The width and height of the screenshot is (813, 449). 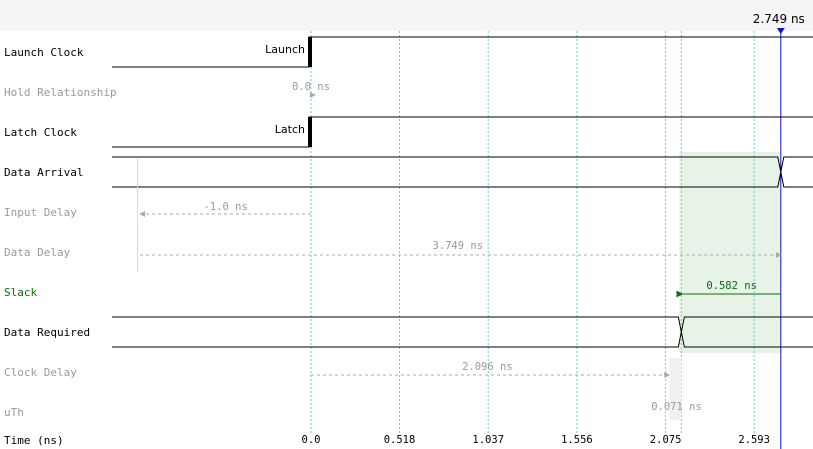 What do you see at coordinates (311, 440) in the screenshot?
I see `axis-tick-label: 0.0` at bounding box center [311, 440].